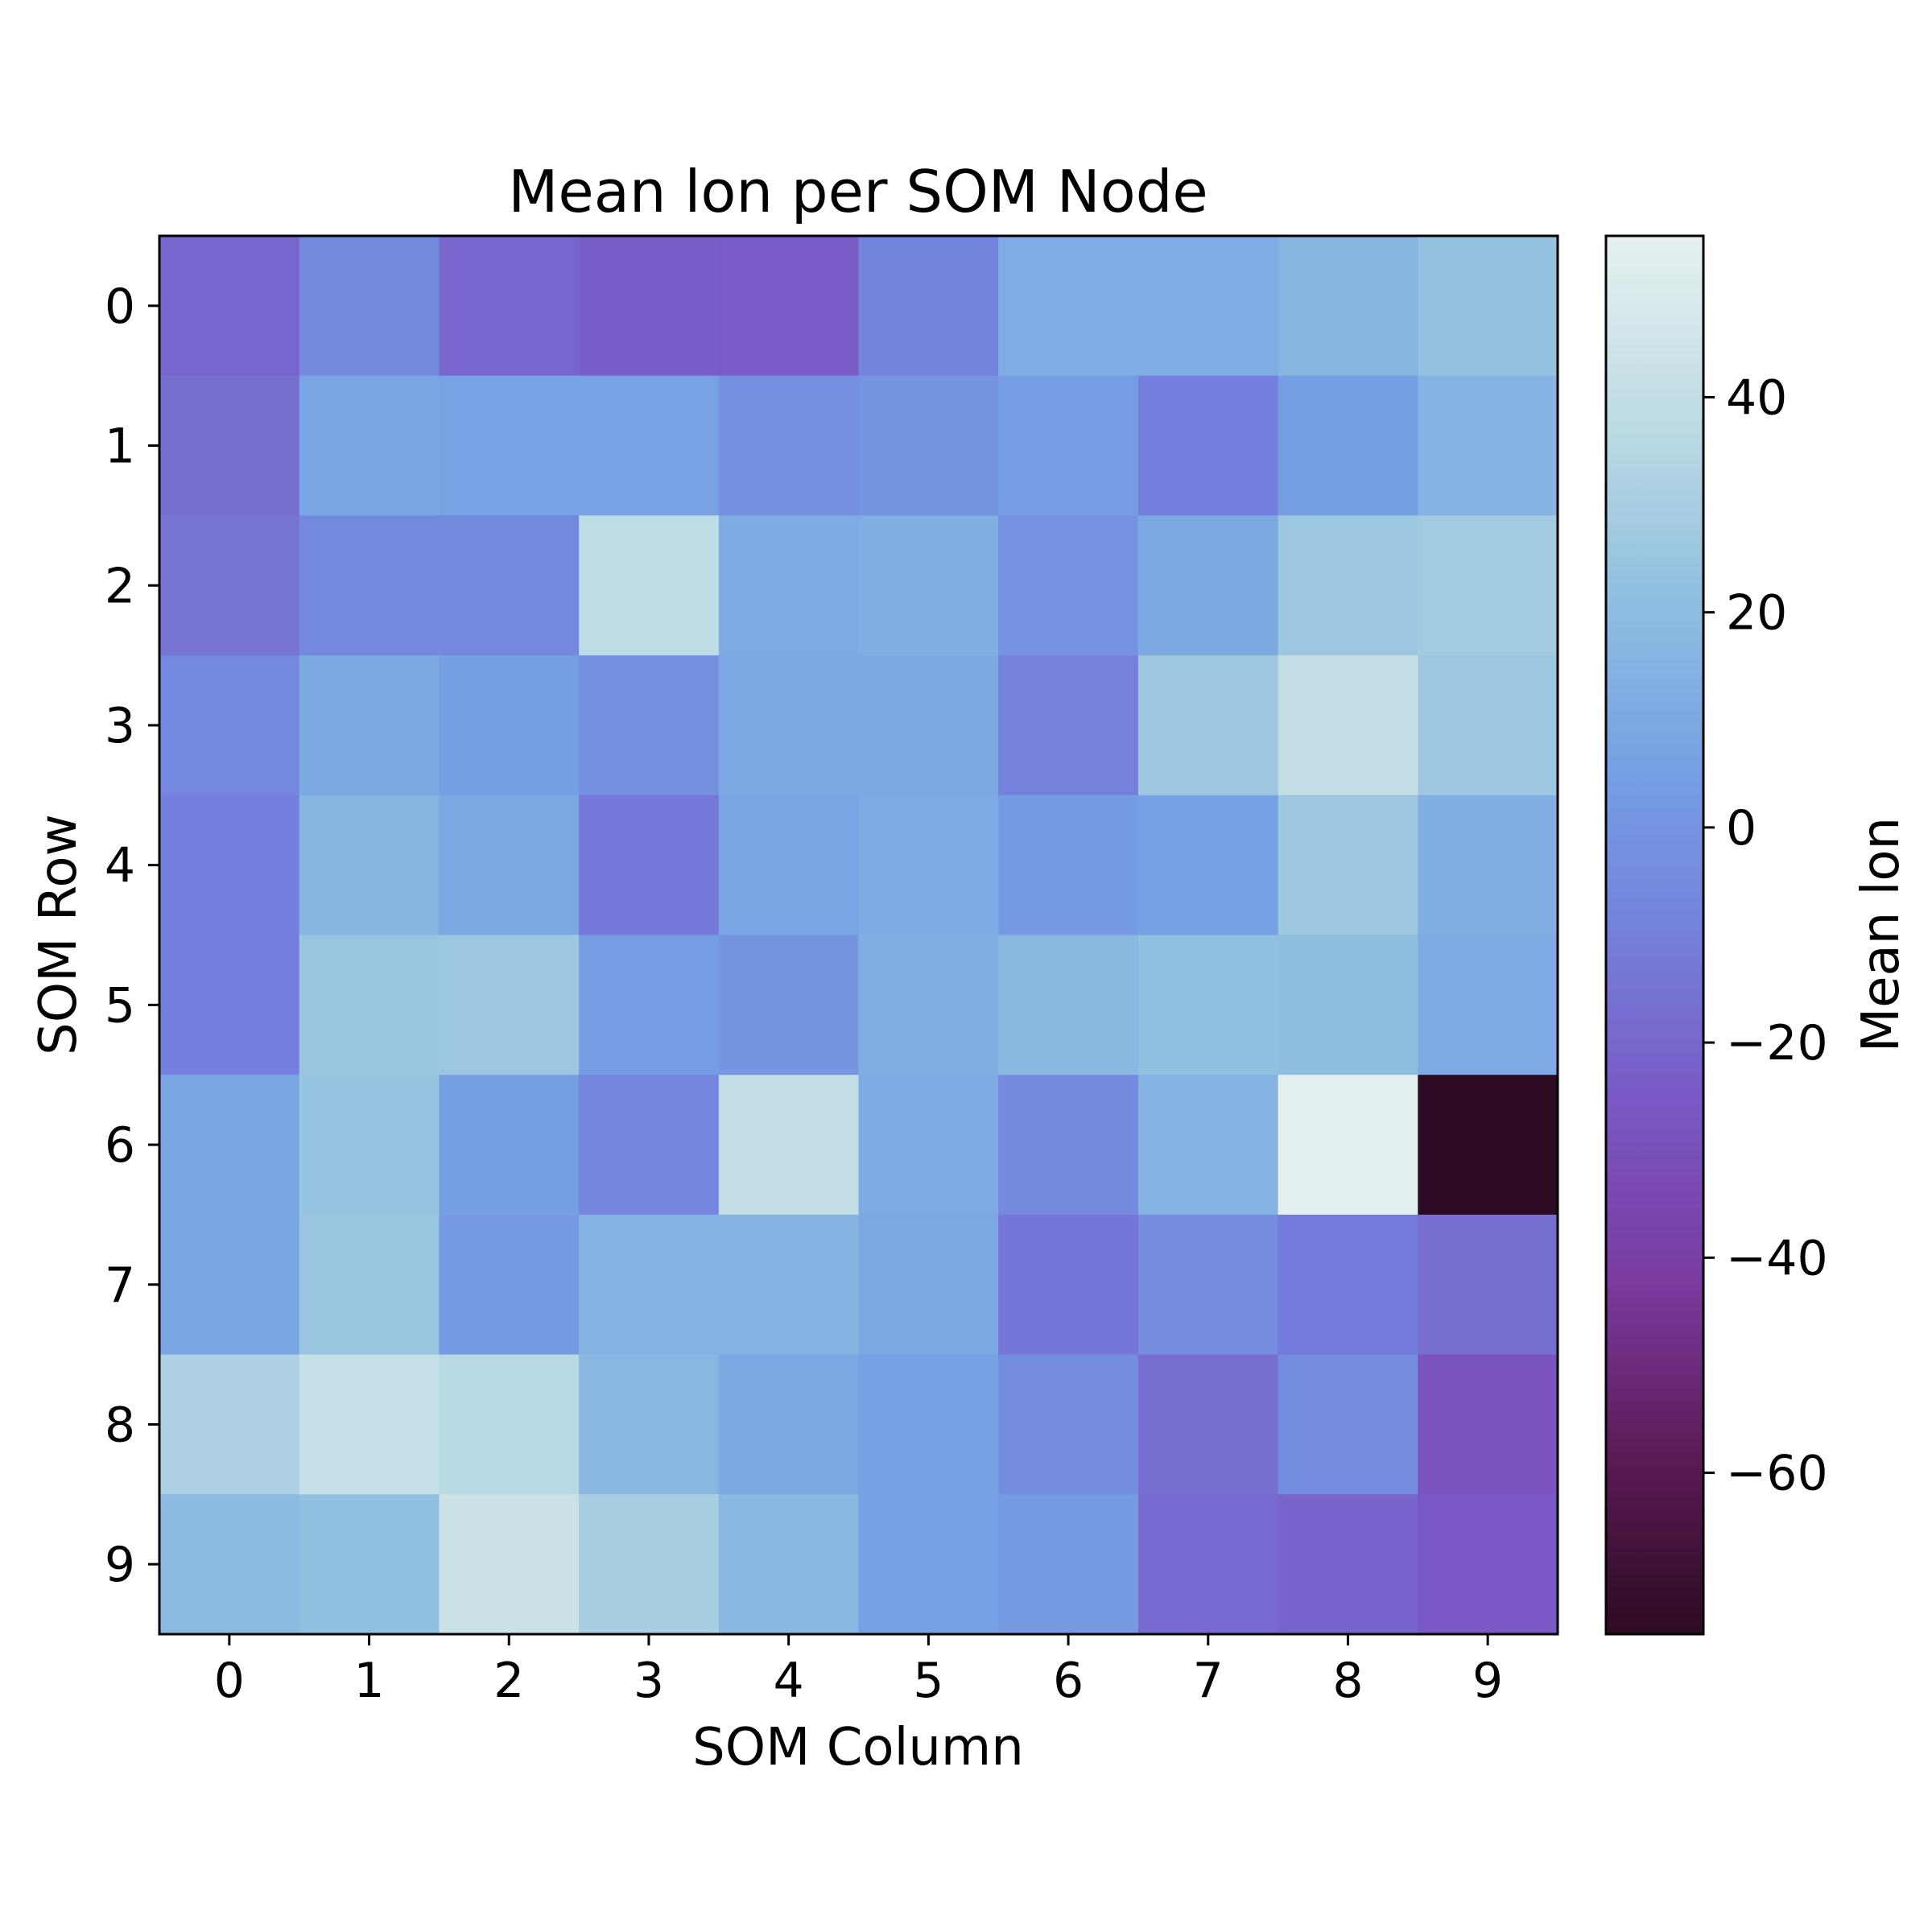 The width and height of the screenshot is (1932, 1932). What do you see at coordinates (368, 1681) in the screenshot?
I see `x-tick-label: 1` at bounding box center [368, 1681].